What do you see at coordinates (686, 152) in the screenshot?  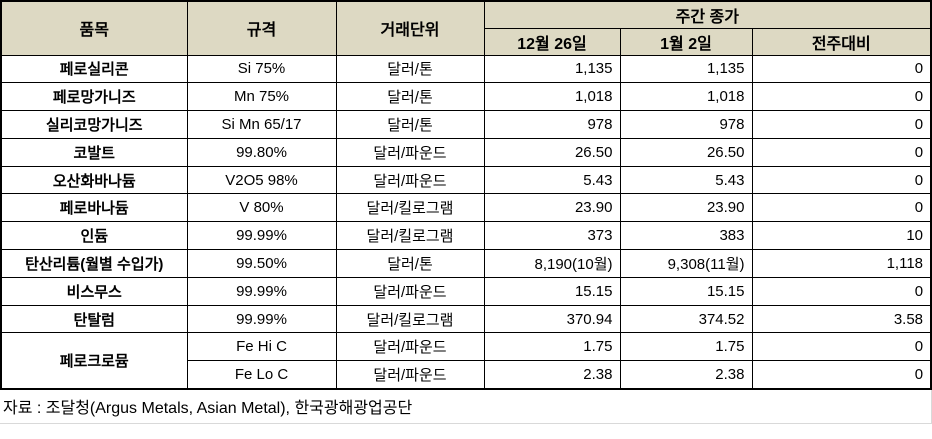 I see `price-jan2-cell: 26.50` at bounding box center [686, 152].